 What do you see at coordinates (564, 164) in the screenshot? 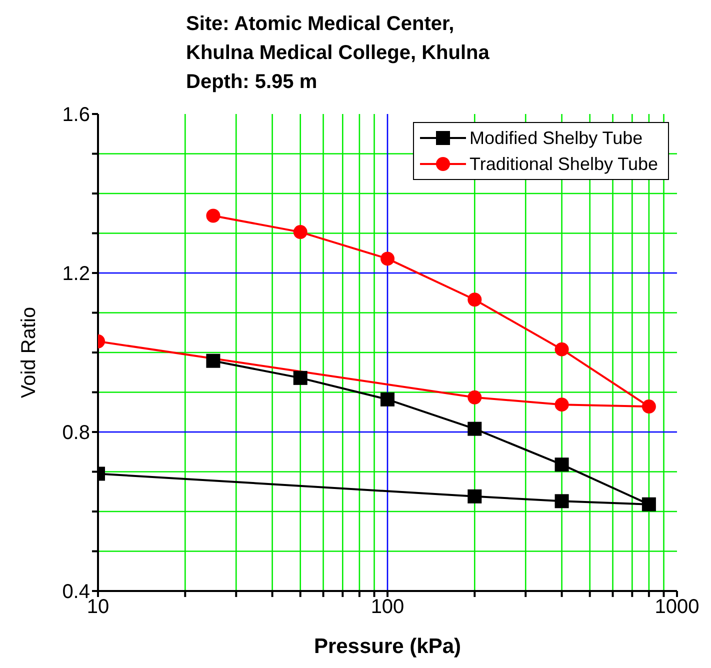
I see `legend-label: Traditional Shelby Tube` at bounding box center [564, 164].